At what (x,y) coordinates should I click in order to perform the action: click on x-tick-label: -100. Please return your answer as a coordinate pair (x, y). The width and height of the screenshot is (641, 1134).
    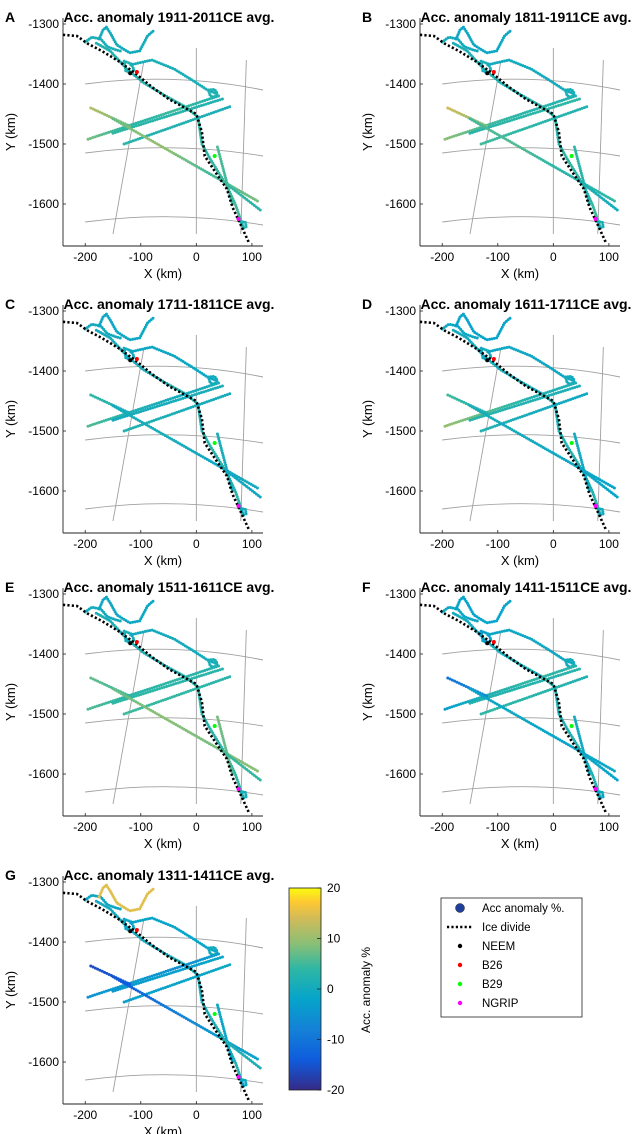
    Looking at the image, I should click on (498, 257).